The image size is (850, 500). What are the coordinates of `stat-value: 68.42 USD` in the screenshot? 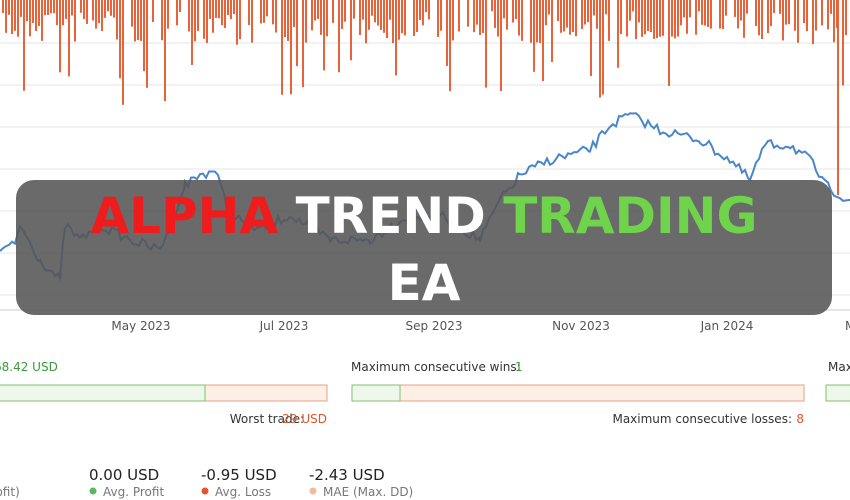 It's located at (29, 367).